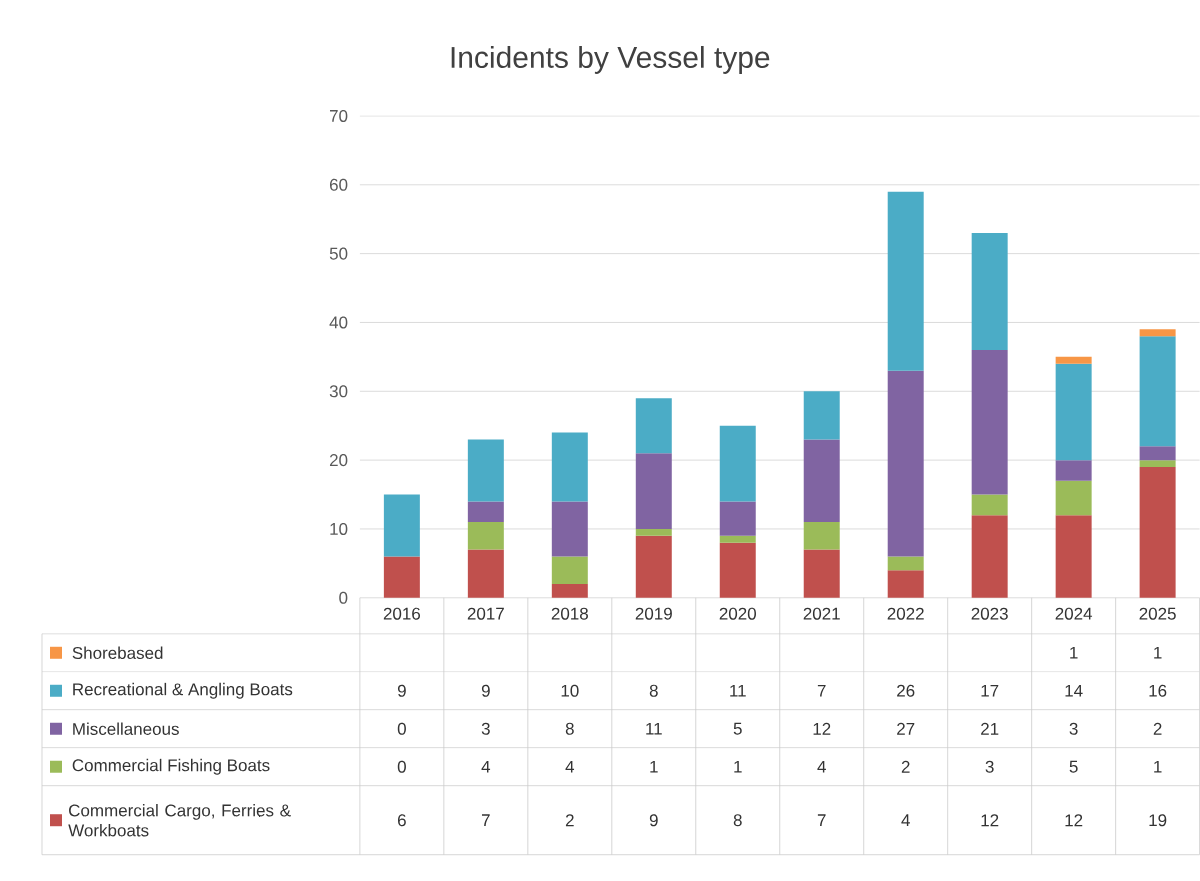 The image size is (1200, 881). Describe the element at coordinates (179, 820) in the screenshot. I see `legend-label: Commercial Cargo, Ferries & Workboats` at that location.